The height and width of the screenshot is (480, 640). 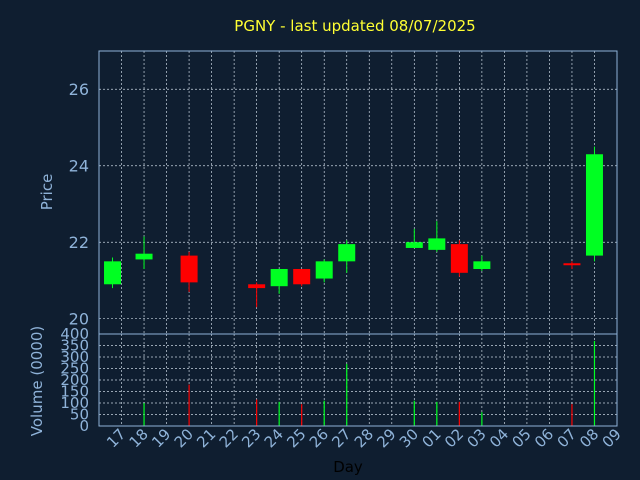 I want to click on volume-tick-label: 150, so click(x=74, y=392).